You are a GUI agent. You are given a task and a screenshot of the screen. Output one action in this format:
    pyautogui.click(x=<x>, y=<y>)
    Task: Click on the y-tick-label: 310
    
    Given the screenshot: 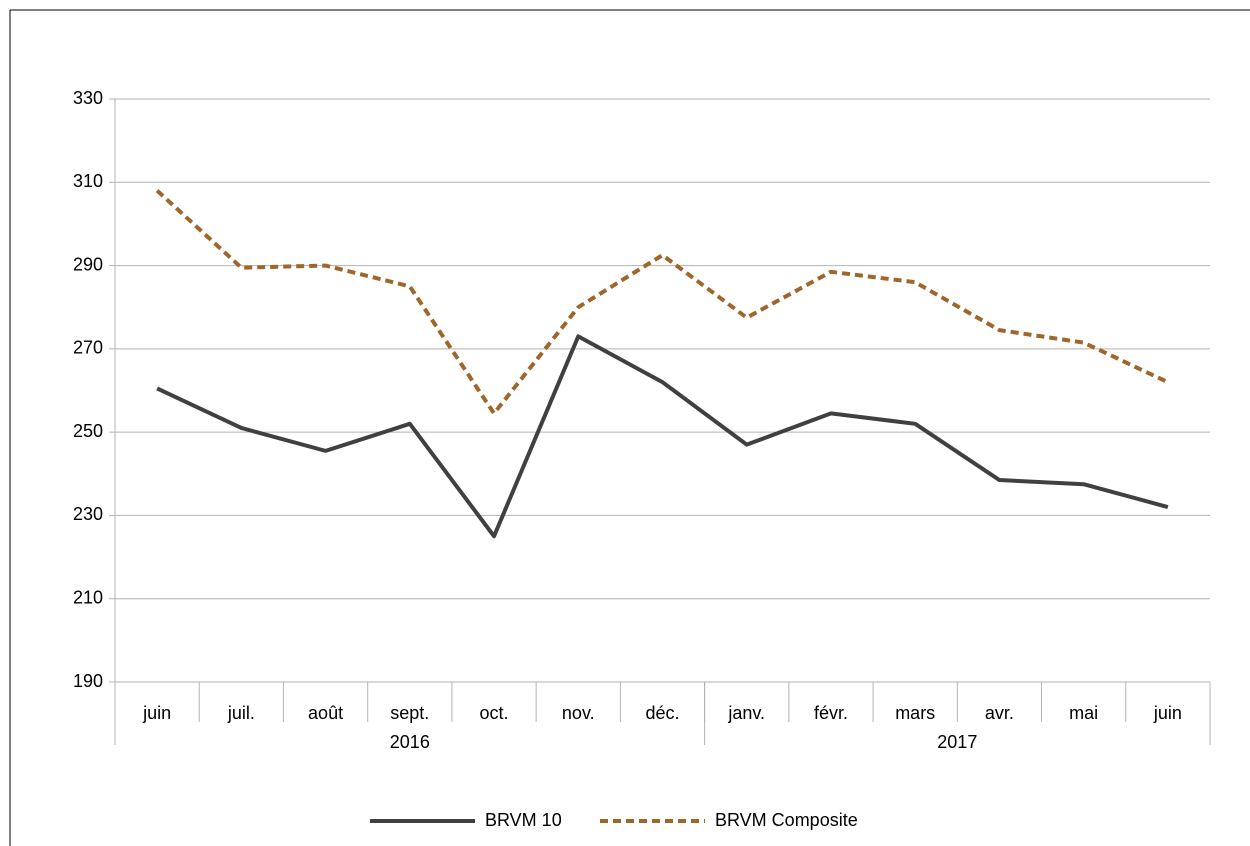 What is the action you would take?
    pyautogui.click(x=88, y=181)
    